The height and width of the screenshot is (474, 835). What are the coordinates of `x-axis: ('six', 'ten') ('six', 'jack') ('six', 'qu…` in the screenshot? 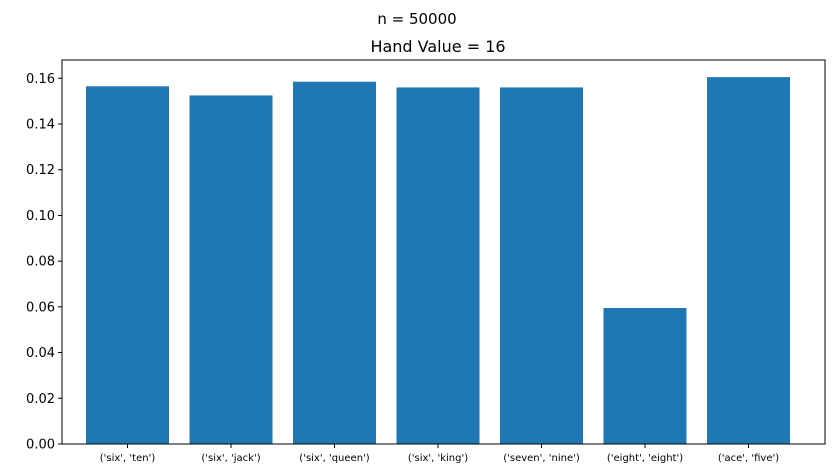 It's located at (439, 454).